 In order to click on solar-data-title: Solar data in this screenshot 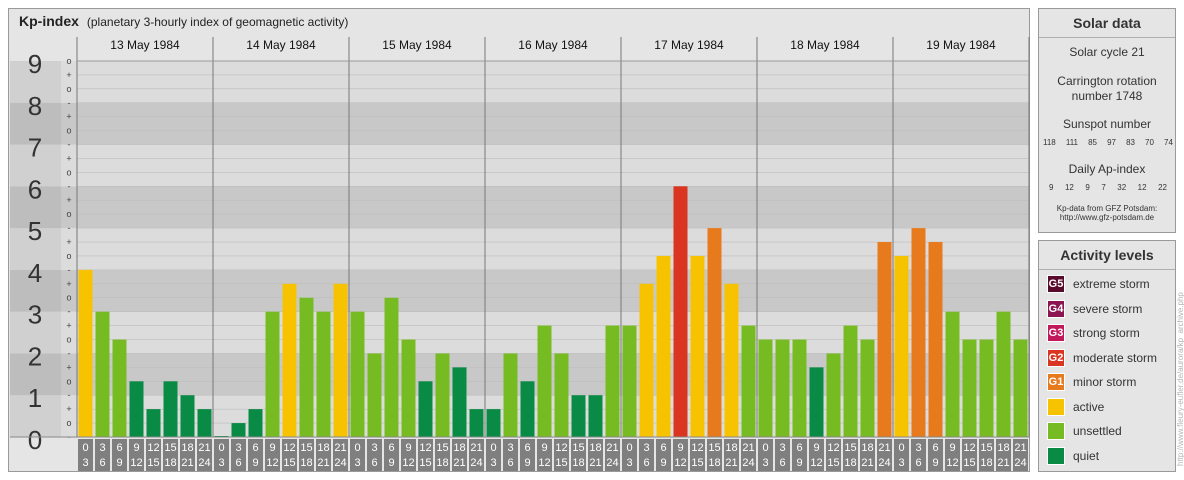, I will do `click(1107, 23)`.